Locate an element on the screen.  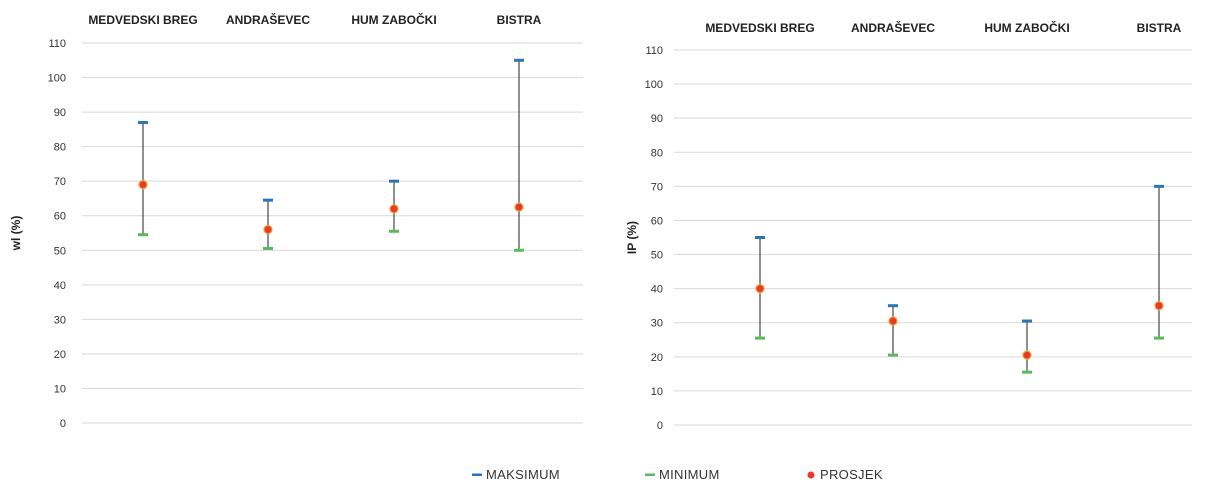
legend-item-minimum: MINIMUM is located at coordinates (682, 474).